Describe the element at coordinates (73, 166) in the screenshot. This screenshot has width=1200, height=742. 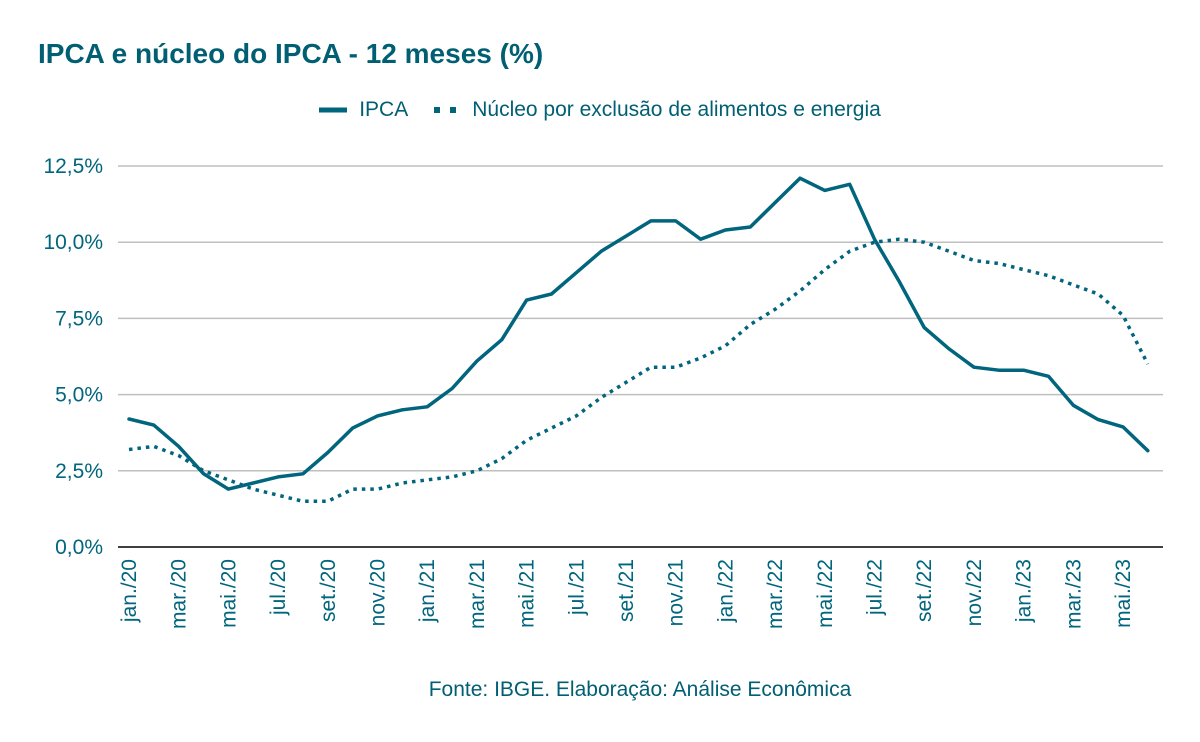
I see `y-tick-label: 12,5%` at that location.